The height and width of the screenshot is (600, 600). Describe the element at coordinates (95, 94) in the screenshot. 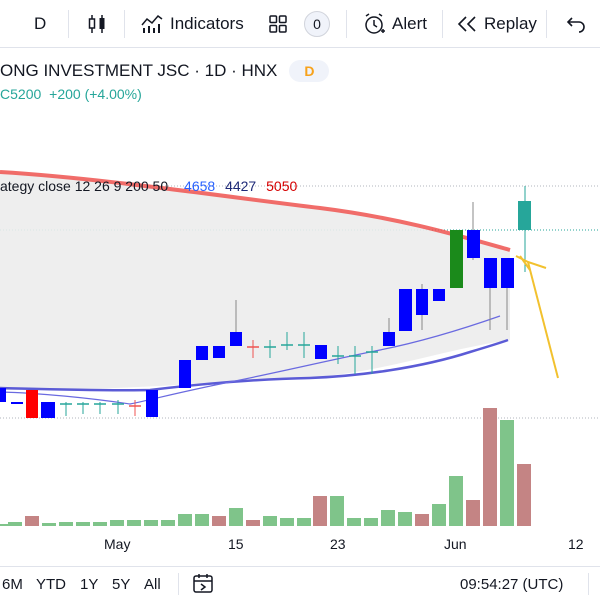

I see `change-value: +200 (+4.00%)` at that location.